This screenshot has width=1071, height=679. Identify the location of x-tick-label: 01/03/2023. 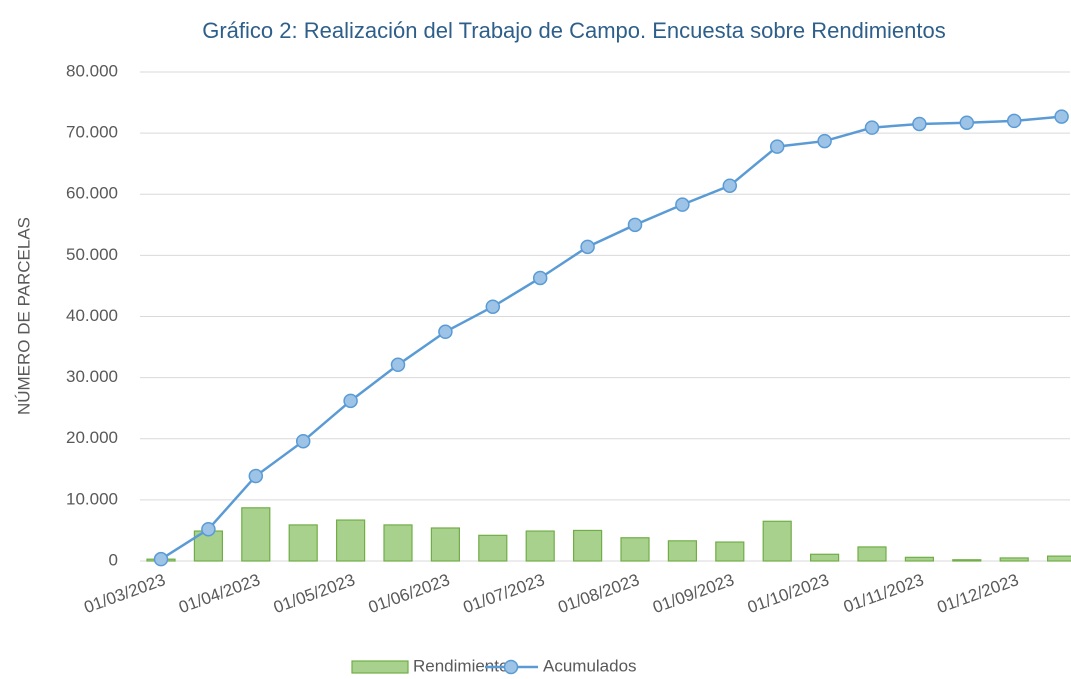
(124, 593).